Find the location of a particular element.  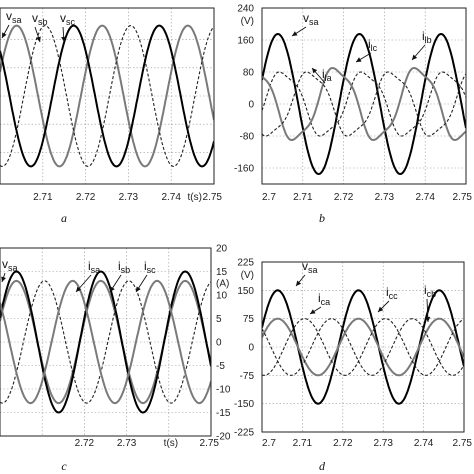

y-tick-label-right: 20 is located at coordinates (222, 249).